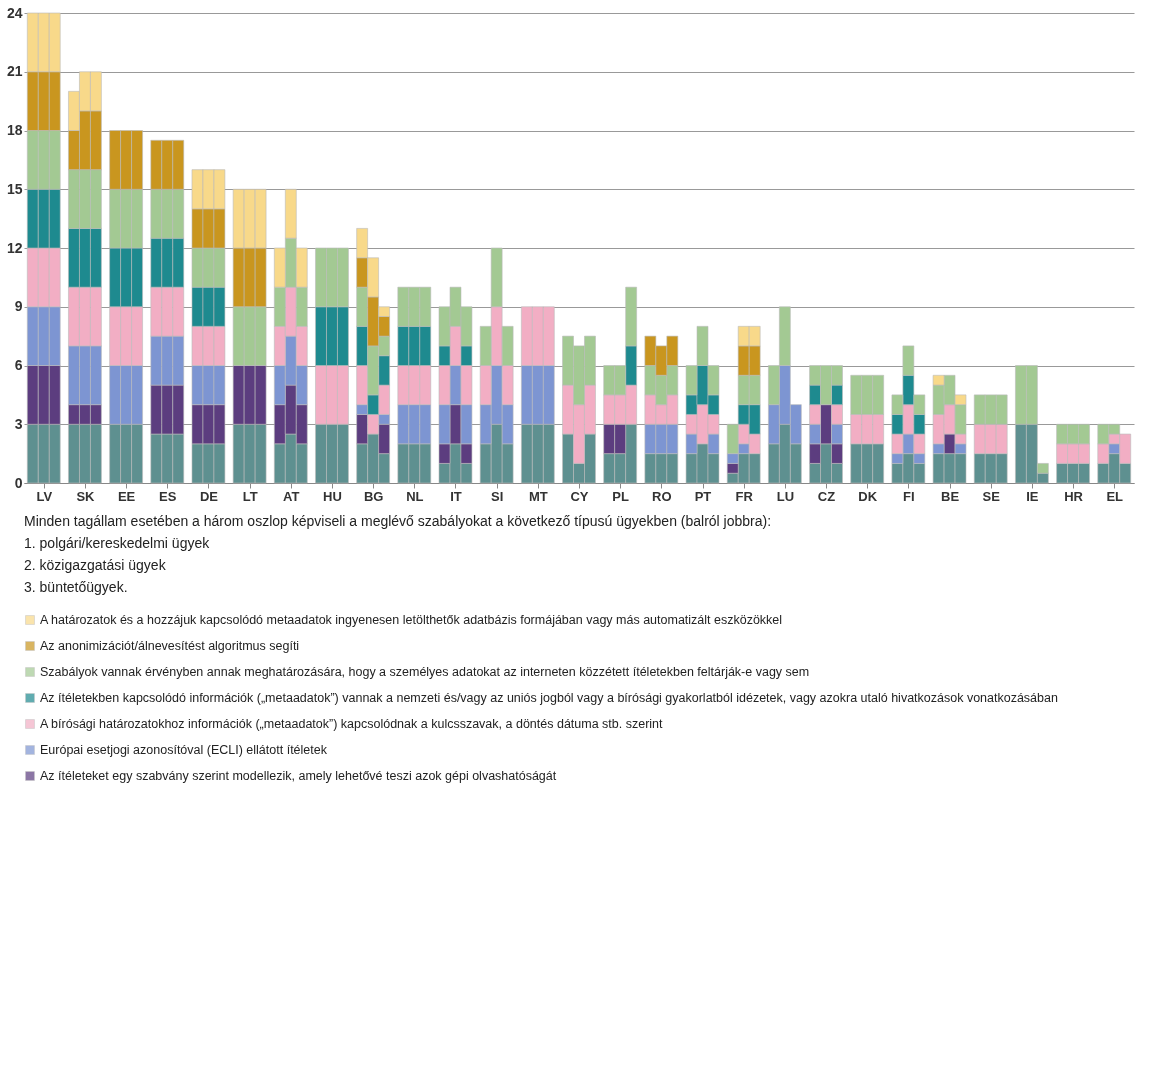  Describe the element at coordinates (298, 776) in the screenshot. I see `legend-label: Az ítéleteket egy szabvány szerint modellezik, amely lehetővé teszi azok gépi olvashatóságát` at that location.